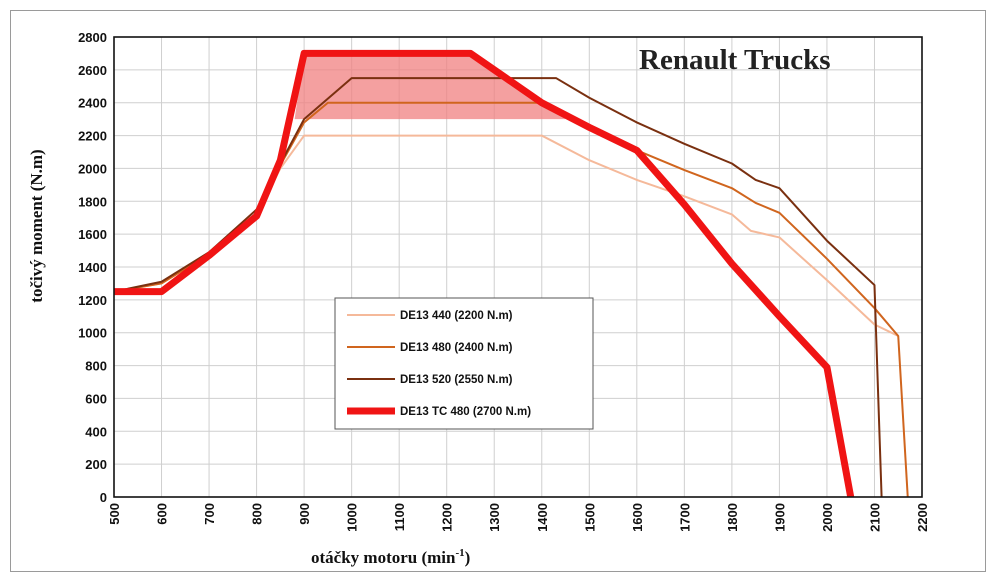 This screenshot has width=1000, height=580. I want to click on legend-label-4: DE13 TC 480 (2700 N.m), so click(465, 412).